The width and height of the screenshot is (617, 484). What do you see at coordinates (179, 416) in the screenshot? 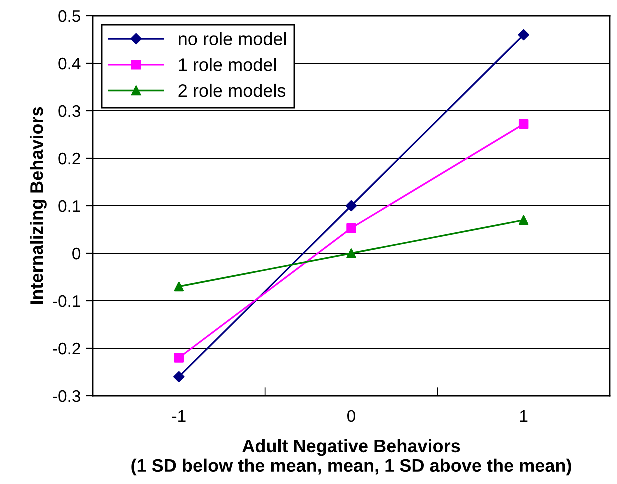
I see `x-tick-label: -1` at bounding box center [179, 416].